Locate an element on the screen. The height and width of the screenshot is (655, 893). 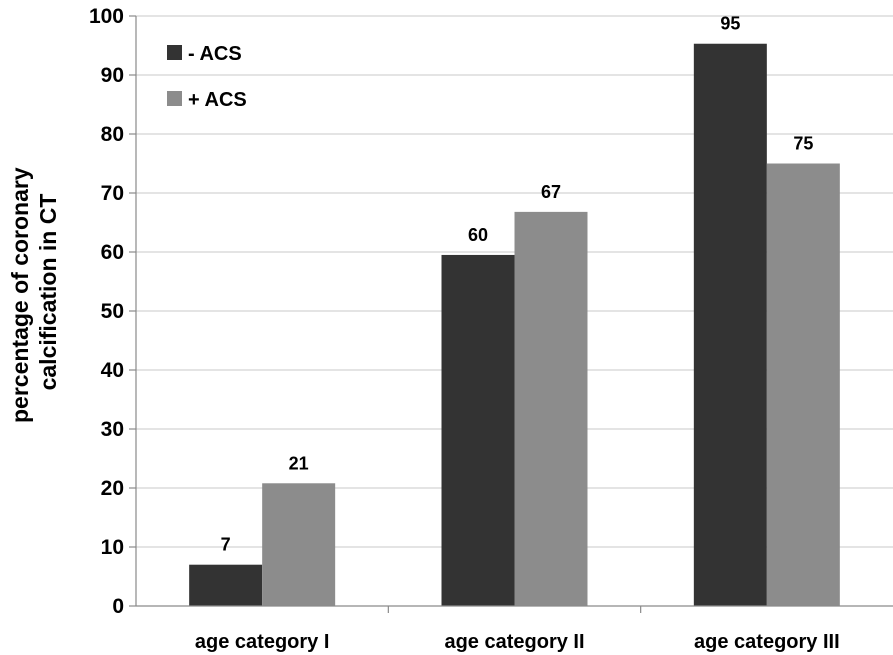
y-tick-label: 0 is located at coordinates (118, 606).